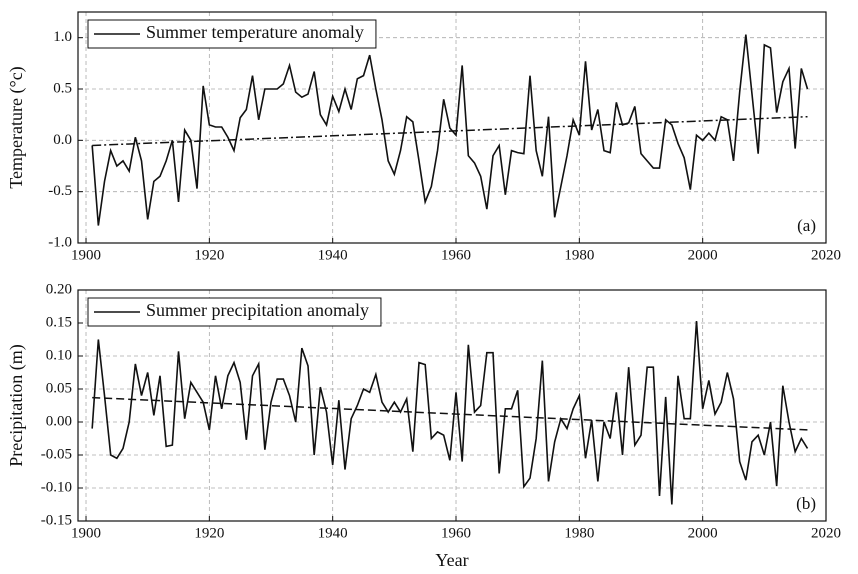 The image size is (858, 574). What do you see at coordinates (806, 225) in the screenshot?
I see `panel-label: (a)` at bounding box center [806, 225].